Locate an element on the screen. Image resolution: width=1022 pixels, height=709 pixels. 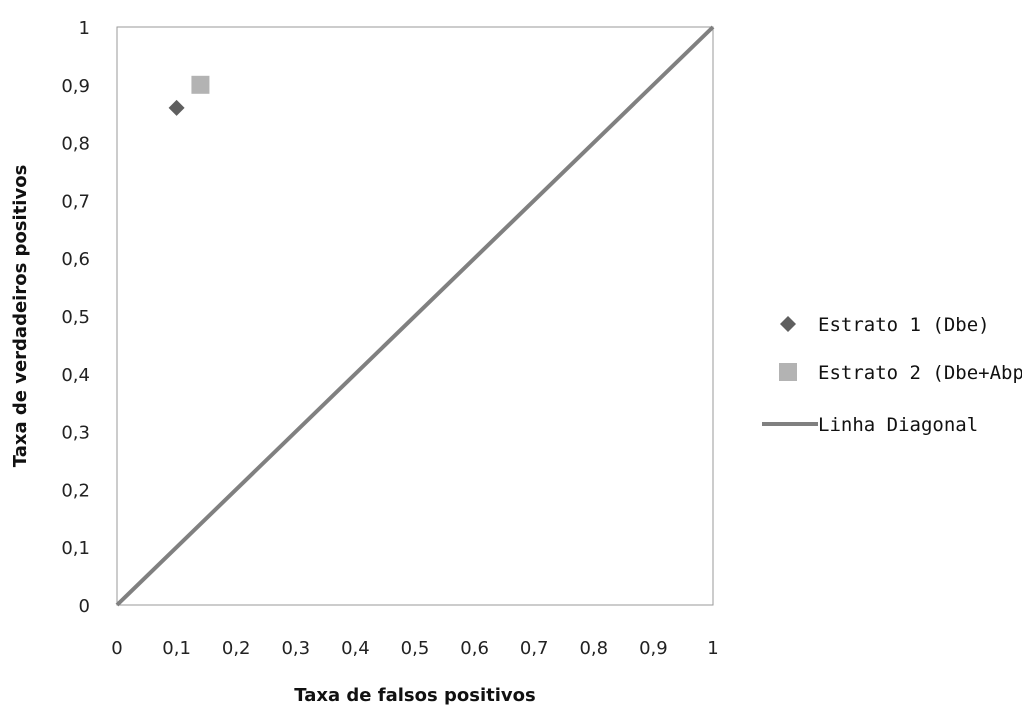
y-axis-title: Taxa de verdadeiros positivos is located at coordinates (20, 316).